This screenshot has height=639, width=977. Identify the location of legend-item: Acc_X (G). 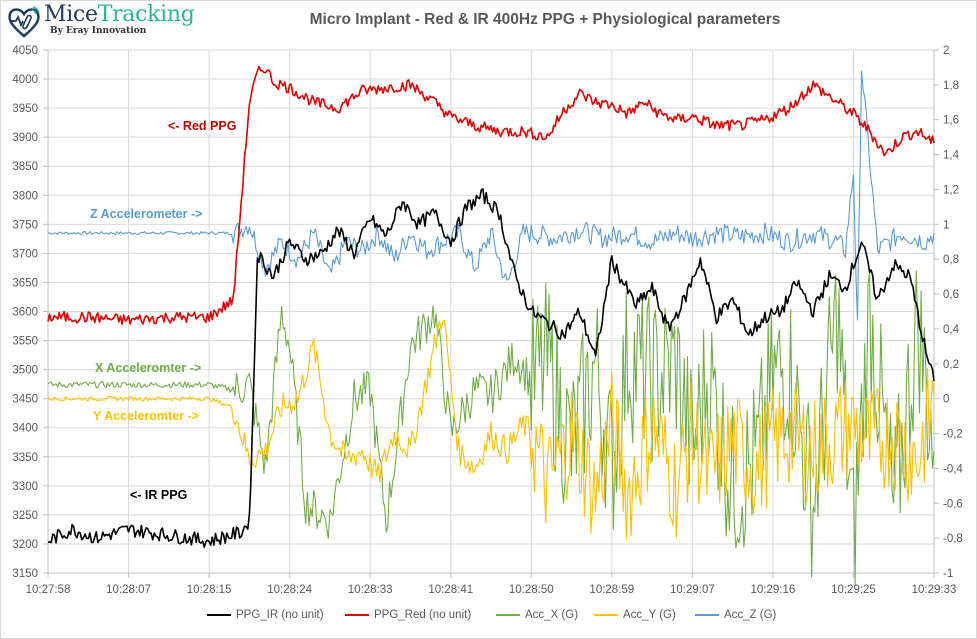
(537, 615).